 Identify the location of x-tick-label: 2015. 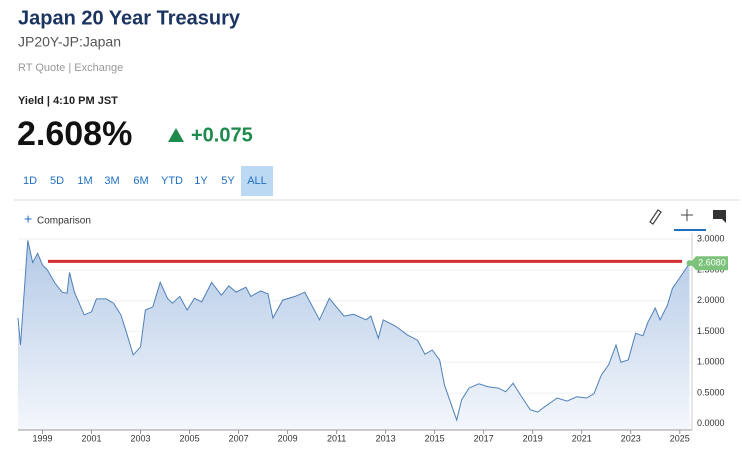
(435, 438).